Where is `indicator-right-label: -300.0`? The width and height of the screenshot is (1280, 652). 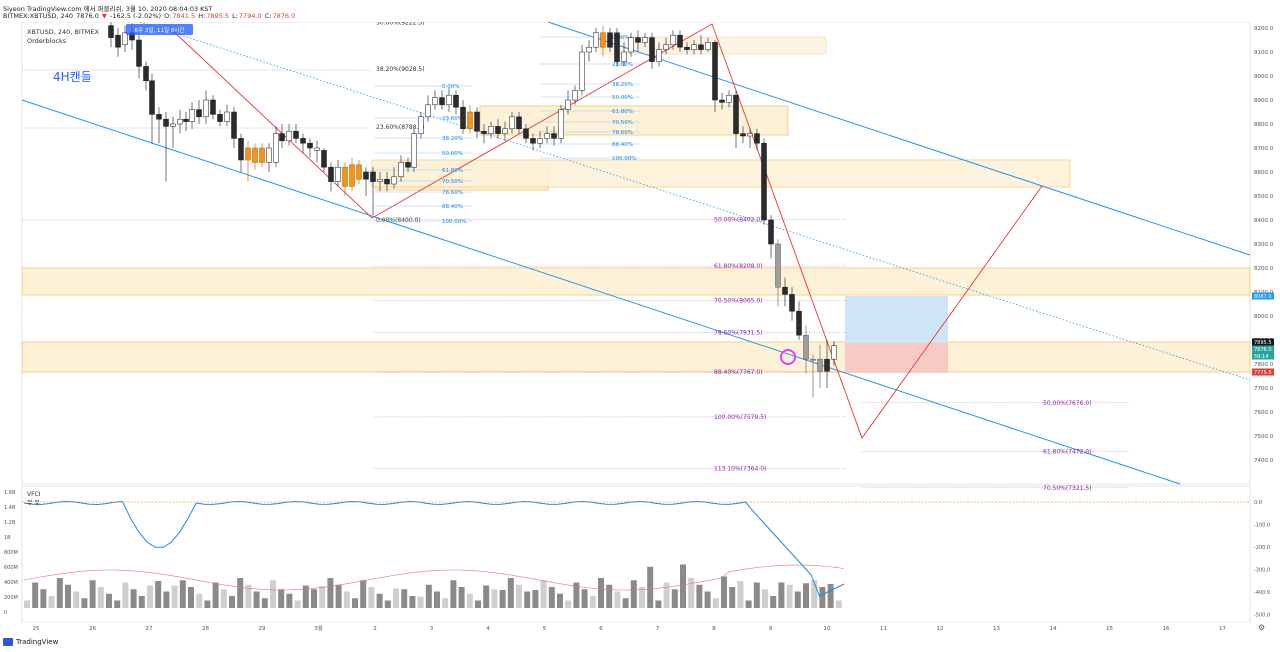 indicator-right-label: -300.0 is located at coordinates (1262, 571).